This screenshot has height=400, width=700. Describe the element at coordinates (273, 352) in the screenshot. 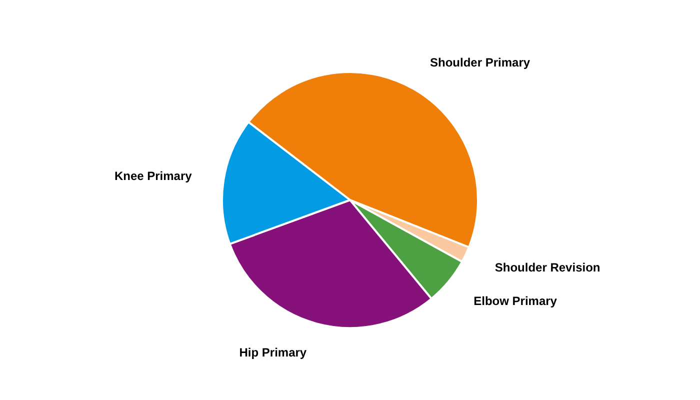

I see `slice-label: Hip Primary` at that location.